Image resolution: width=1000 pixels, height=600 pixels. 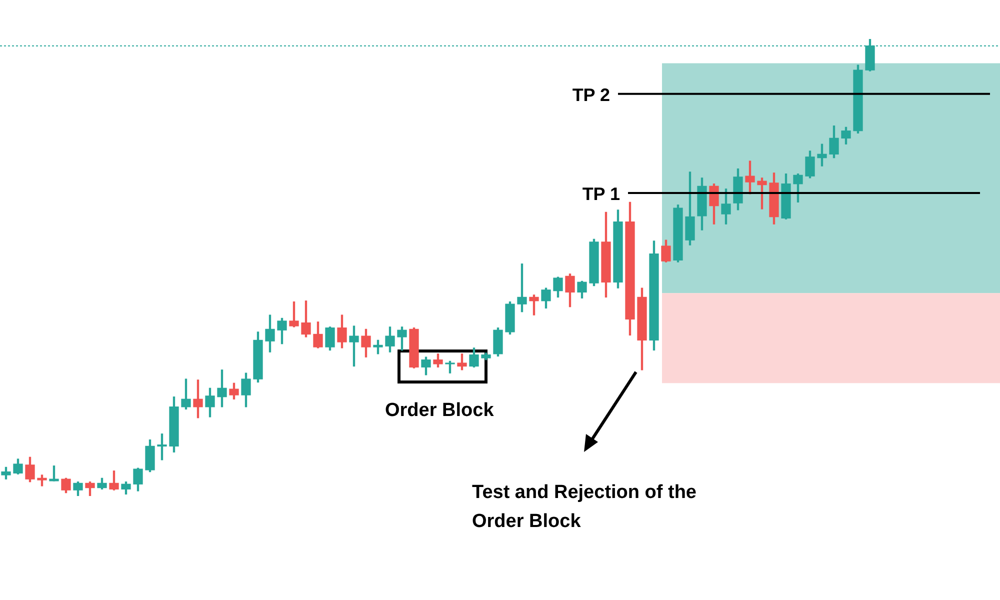 What do you see at coordinates (591, 94) in the screenshot?
I see `ref-line-label: TP 2` at bounding box center [591, 94].